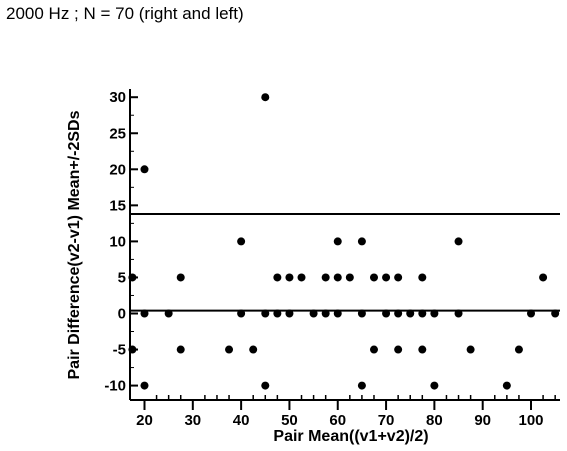  Describe the element at coordinates (122, 313) in the screenshot. I see `y-tick-label: 0` at that location.